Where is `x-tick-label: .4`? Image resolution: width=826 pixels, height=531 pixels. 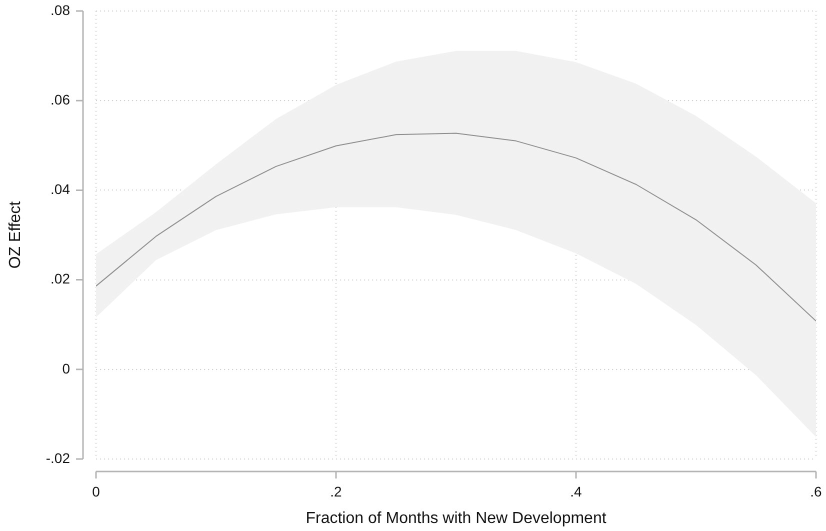
x-tick-label: .4 is located at coordinates (576, 491).